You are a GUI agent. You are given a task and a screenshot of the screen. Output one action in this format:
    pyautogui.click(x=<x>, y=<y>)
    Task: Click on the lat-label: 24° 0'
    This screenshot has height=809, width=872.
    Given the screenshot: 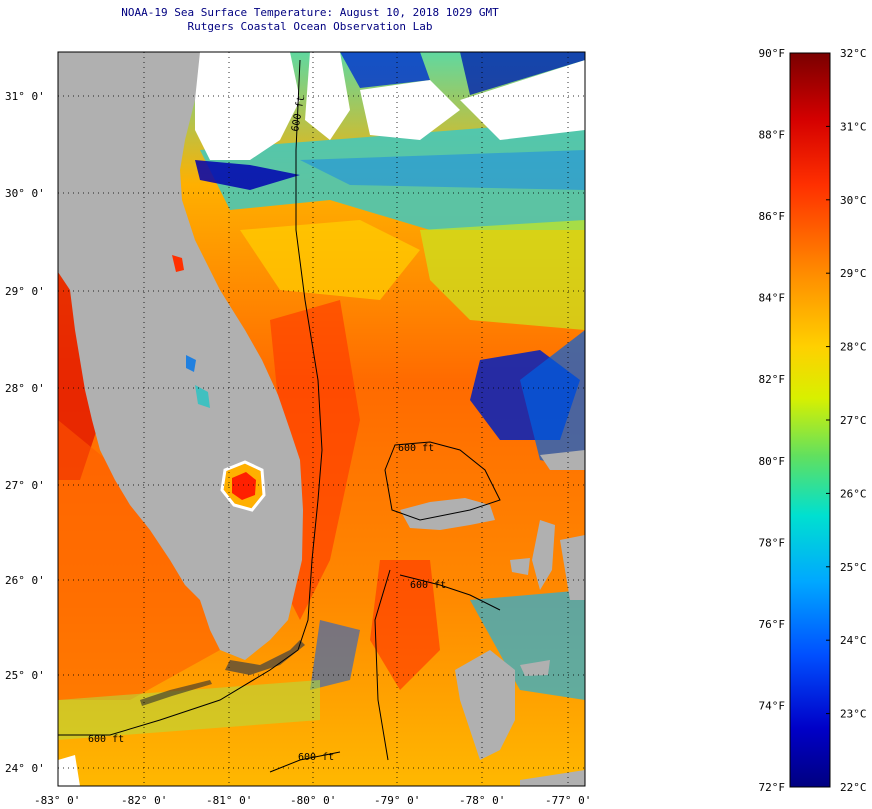 What is the action you would take?
    pyautogui.click(x=25, y=768)
    